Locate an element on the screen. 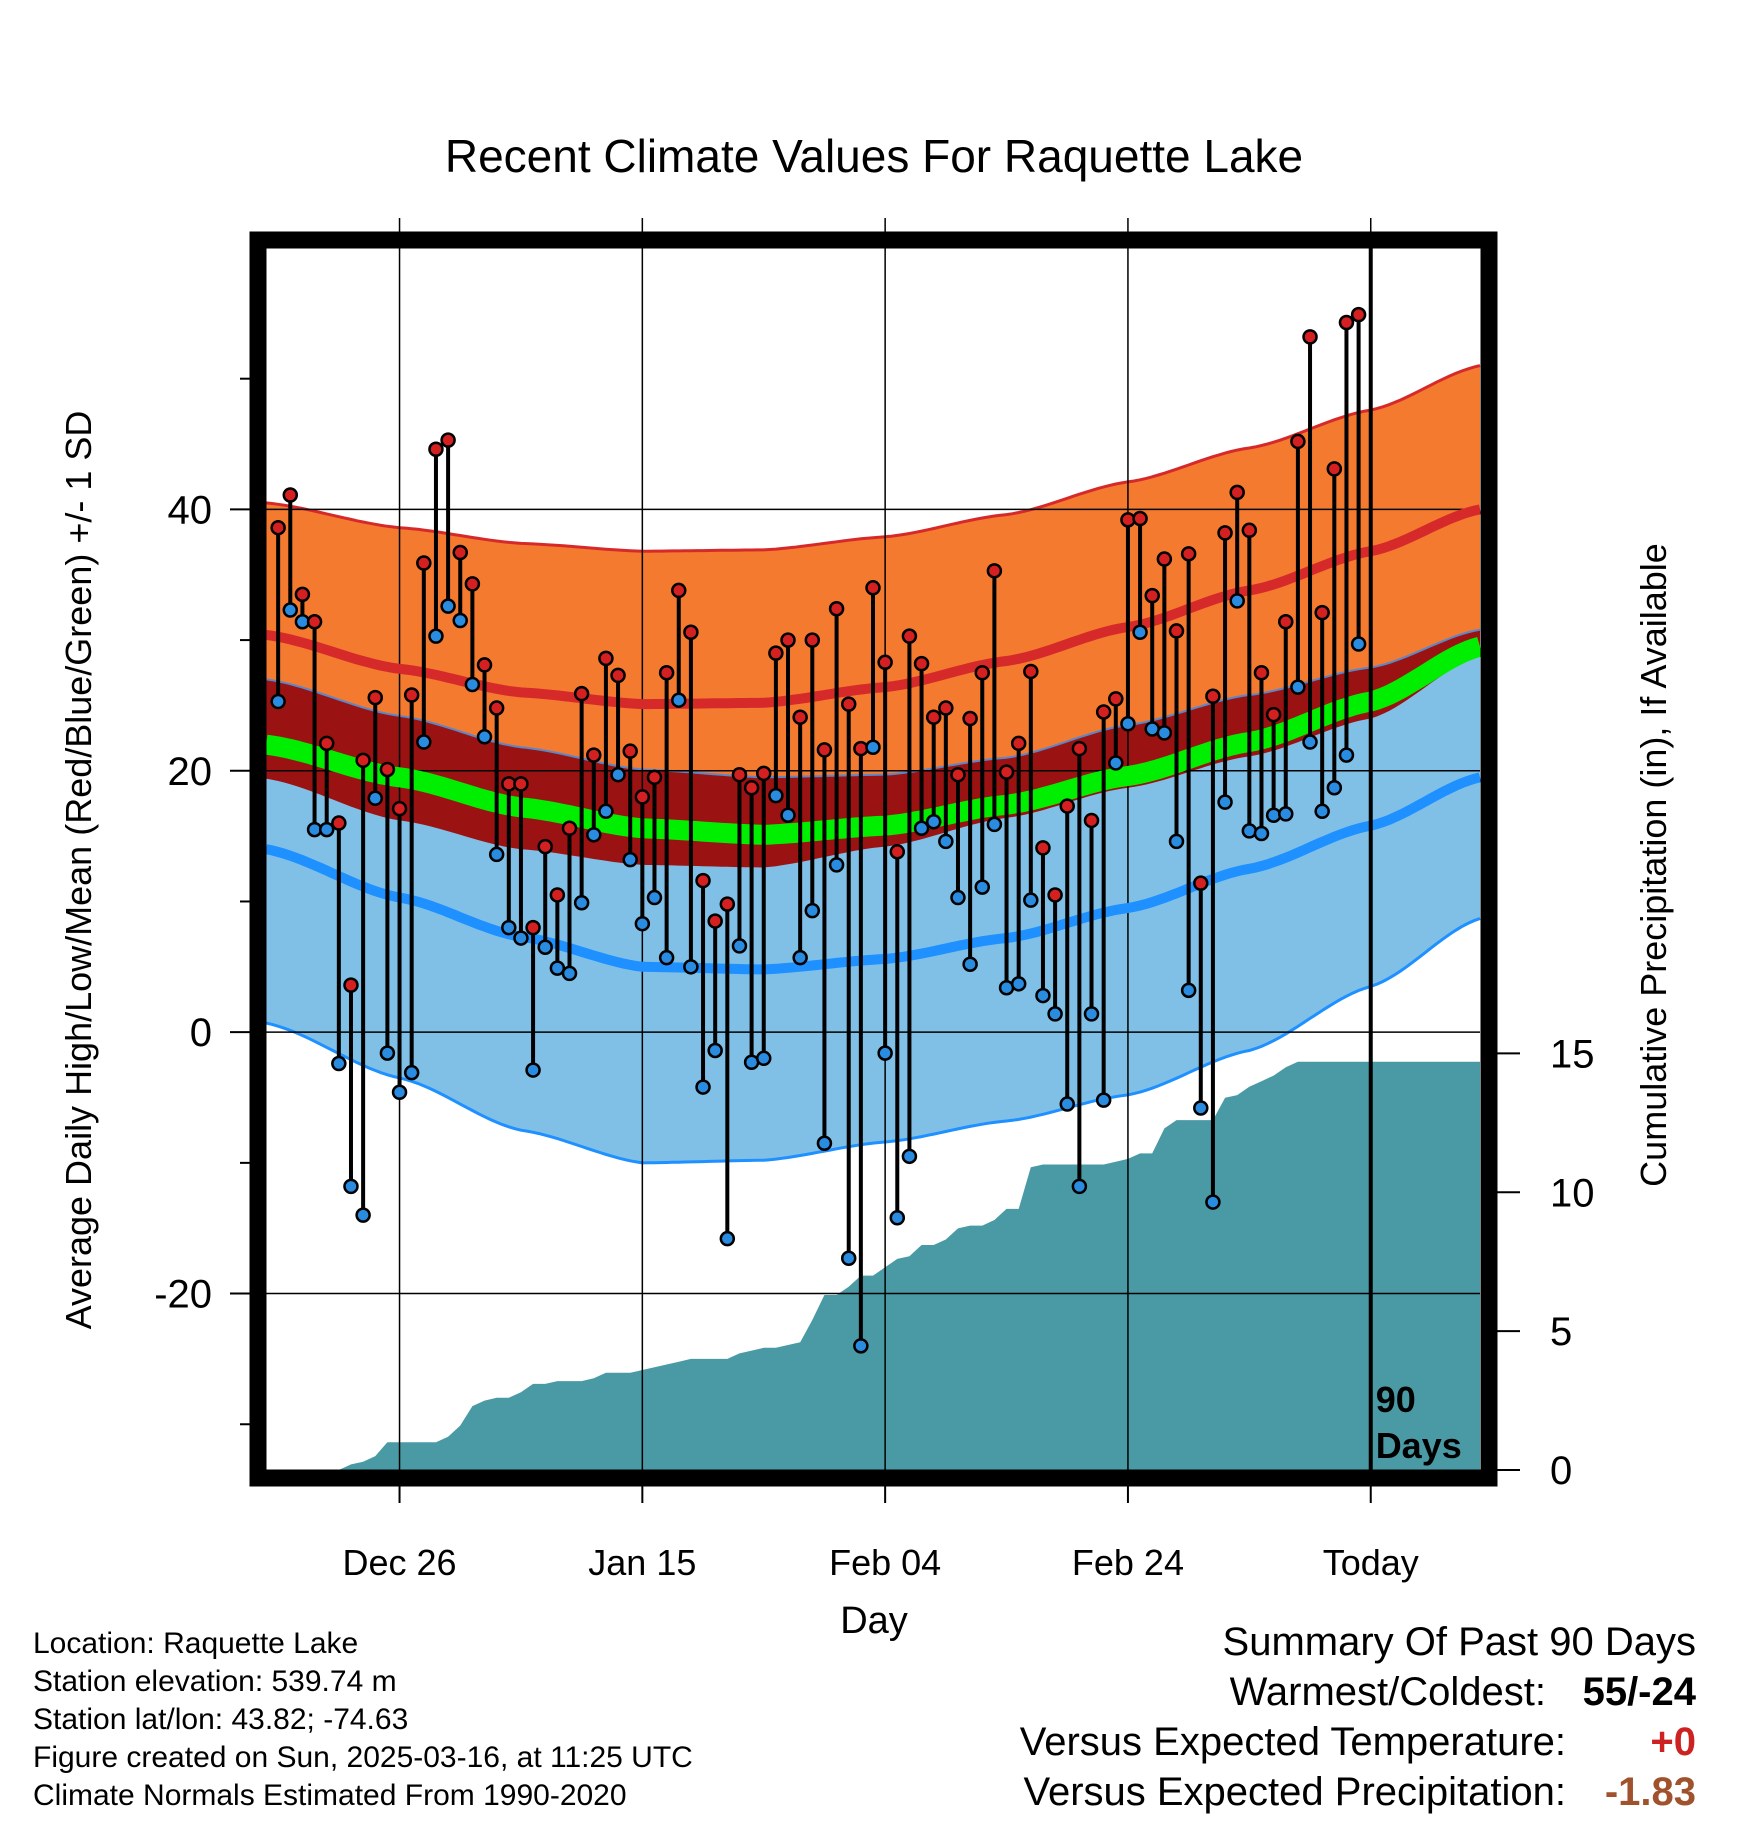 The height and width of the screenshot is (1828, 1748). y2-tick-label: 10 is located at coordinates (1572, 1193).